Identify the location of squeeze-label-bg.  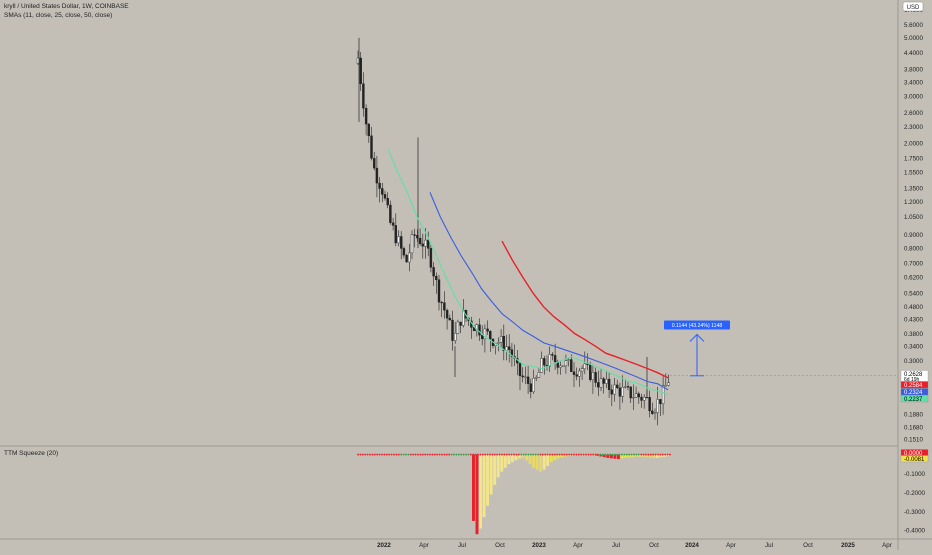
(914, 459).